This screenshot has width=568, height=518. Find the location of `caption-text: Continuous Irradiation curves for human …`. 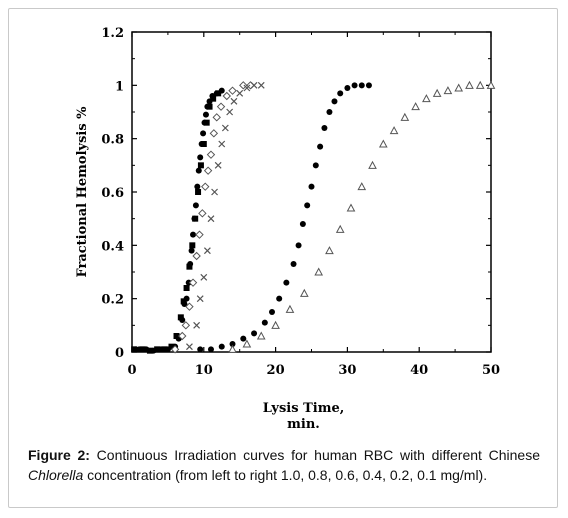

caption-text: Continuous Irradiation curves for human … is located at coordinates (314, 455).